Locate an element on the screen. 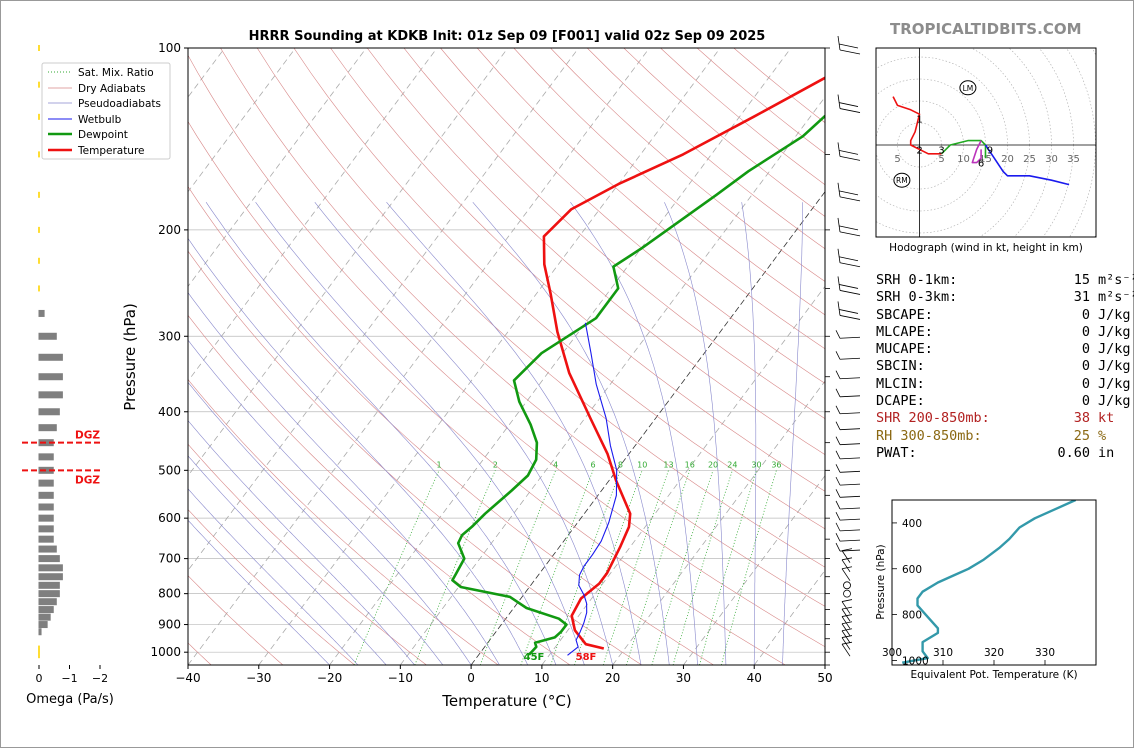  param-value: 38 is located at coordinates (1081, 418).